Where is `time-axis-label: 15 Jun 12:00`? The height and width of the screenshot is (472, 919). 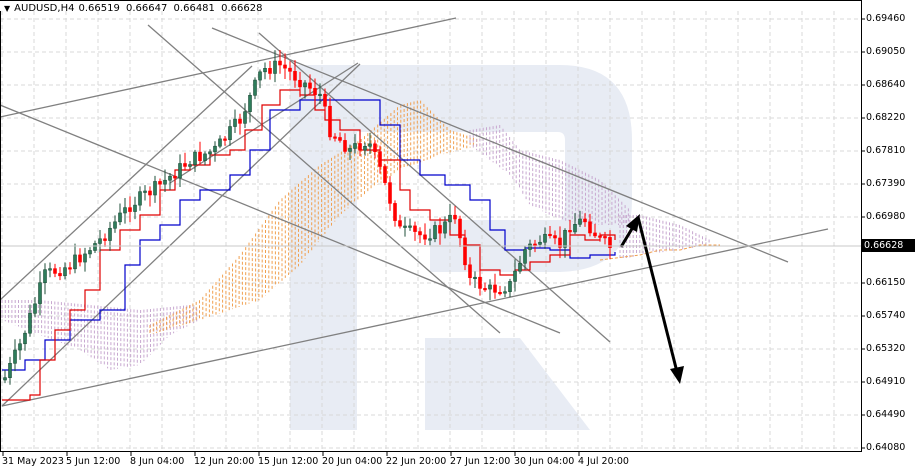
time-axis-label: 15 Jun 12:00 is located at coordinates (288, 461).